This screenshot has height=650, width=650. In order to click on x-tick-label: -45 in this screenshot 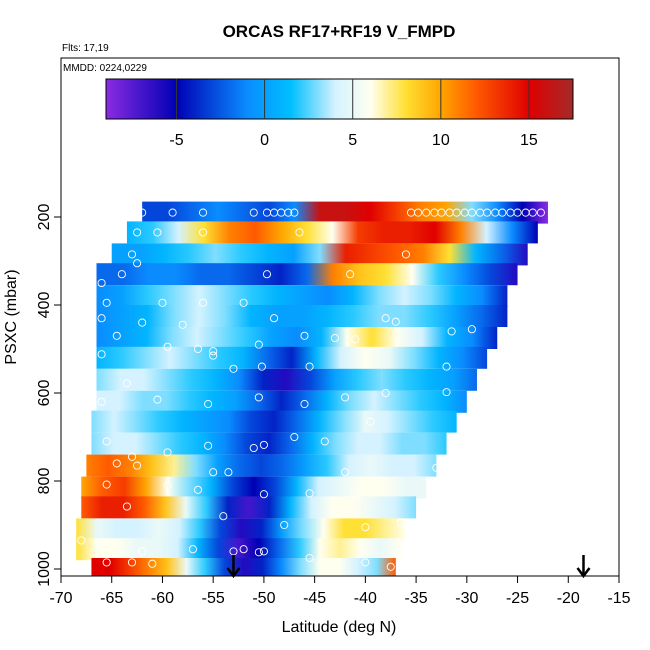, I will do `click(314, 598)`.